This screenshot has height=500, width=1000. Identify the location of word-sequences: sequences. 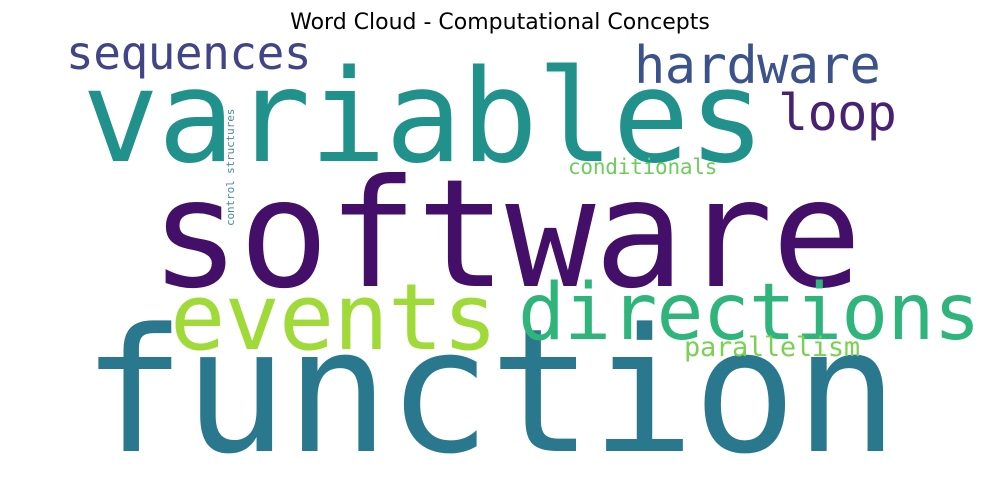
(189, 53).